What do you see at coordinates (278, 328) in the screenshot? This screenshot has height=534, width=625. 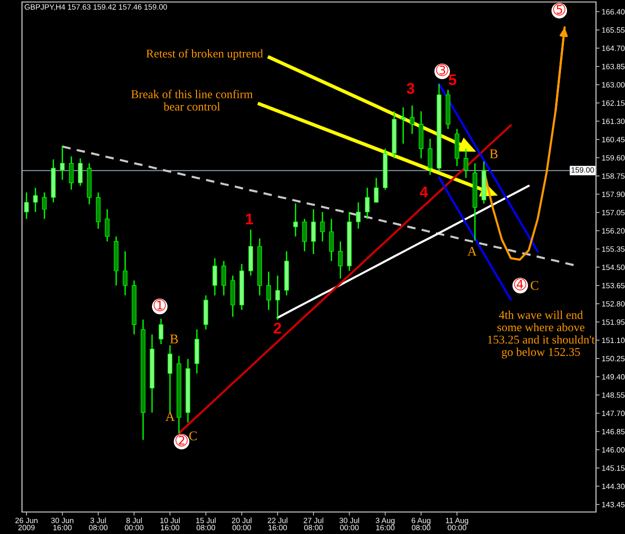 I see `annotation: 2` at bounding box center [278, 328].